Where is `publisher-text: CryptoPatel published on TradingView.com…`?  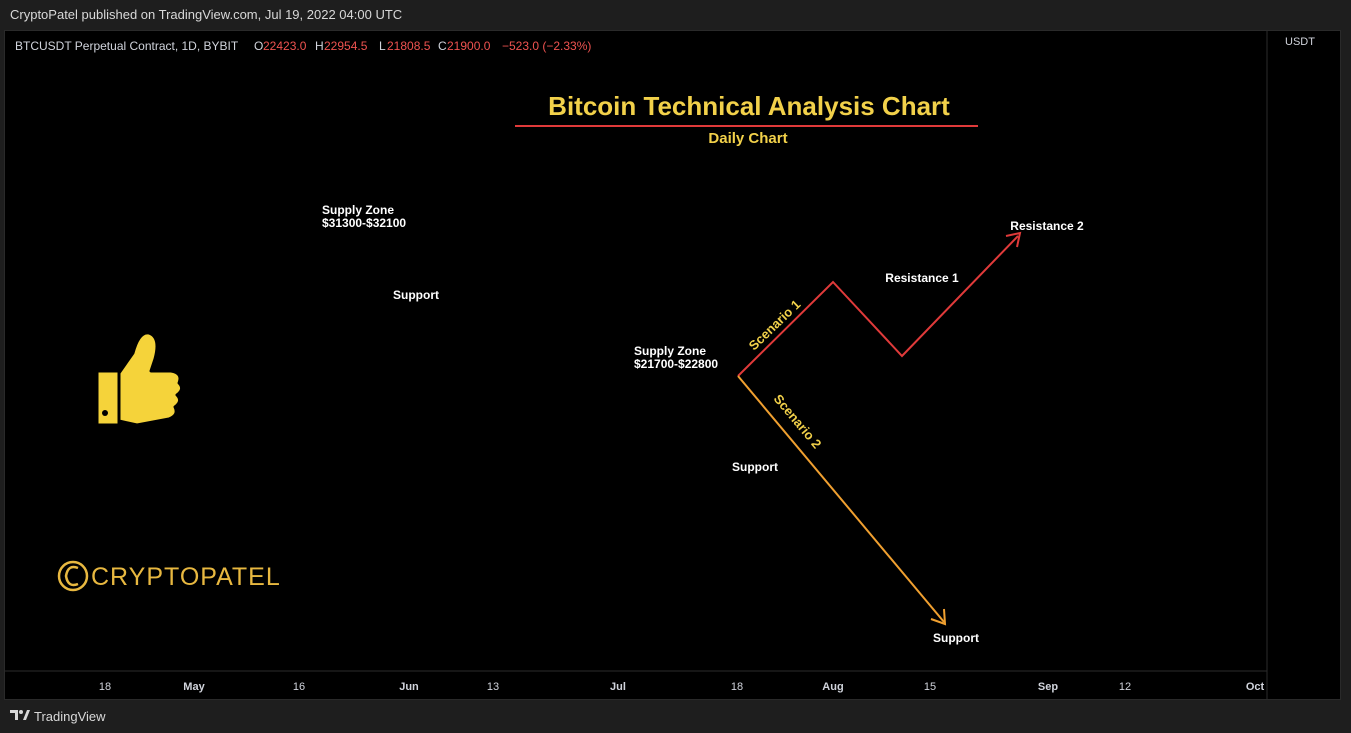
publisher-text: CryptoPatel published on TradingView.com… is located at coordinates (206, 14).